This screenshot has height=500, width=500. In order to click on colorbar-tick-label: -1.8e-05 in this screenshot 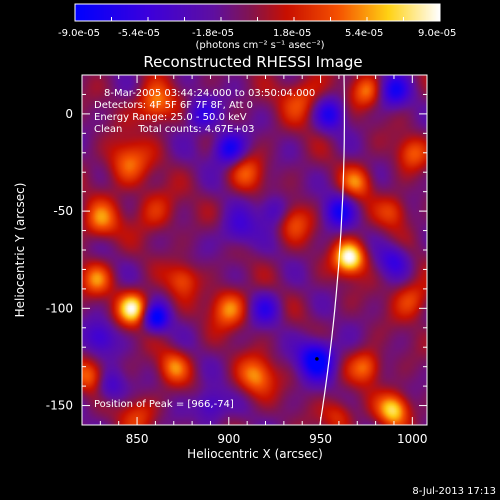, I will do `click(213, 33)`.